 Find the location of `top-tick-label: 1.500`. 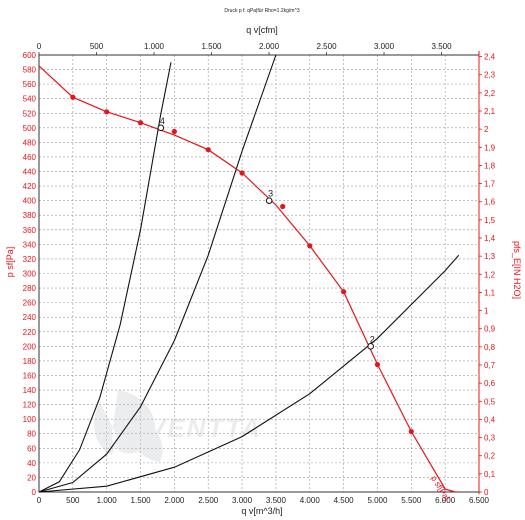

top-tick-label: 1.500 is located at coordinates (211, 46).